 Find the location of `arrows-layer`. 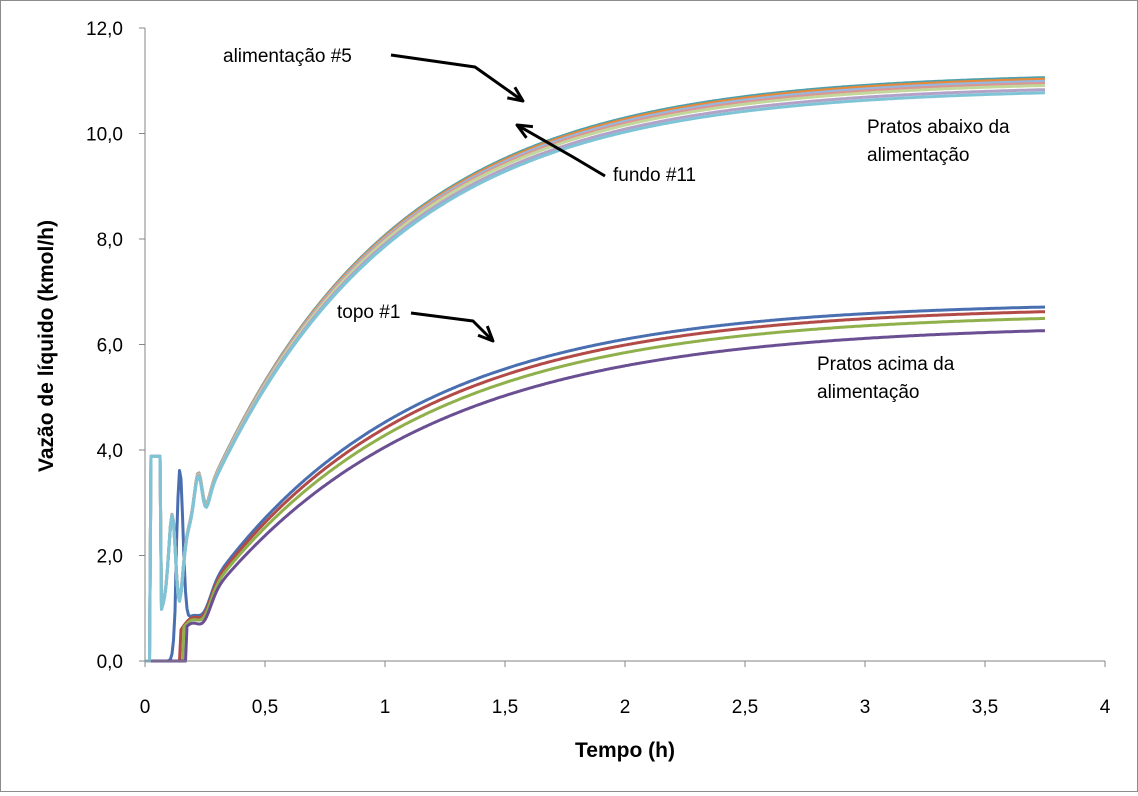

arrows-layer is located at coordinates (498, 198).